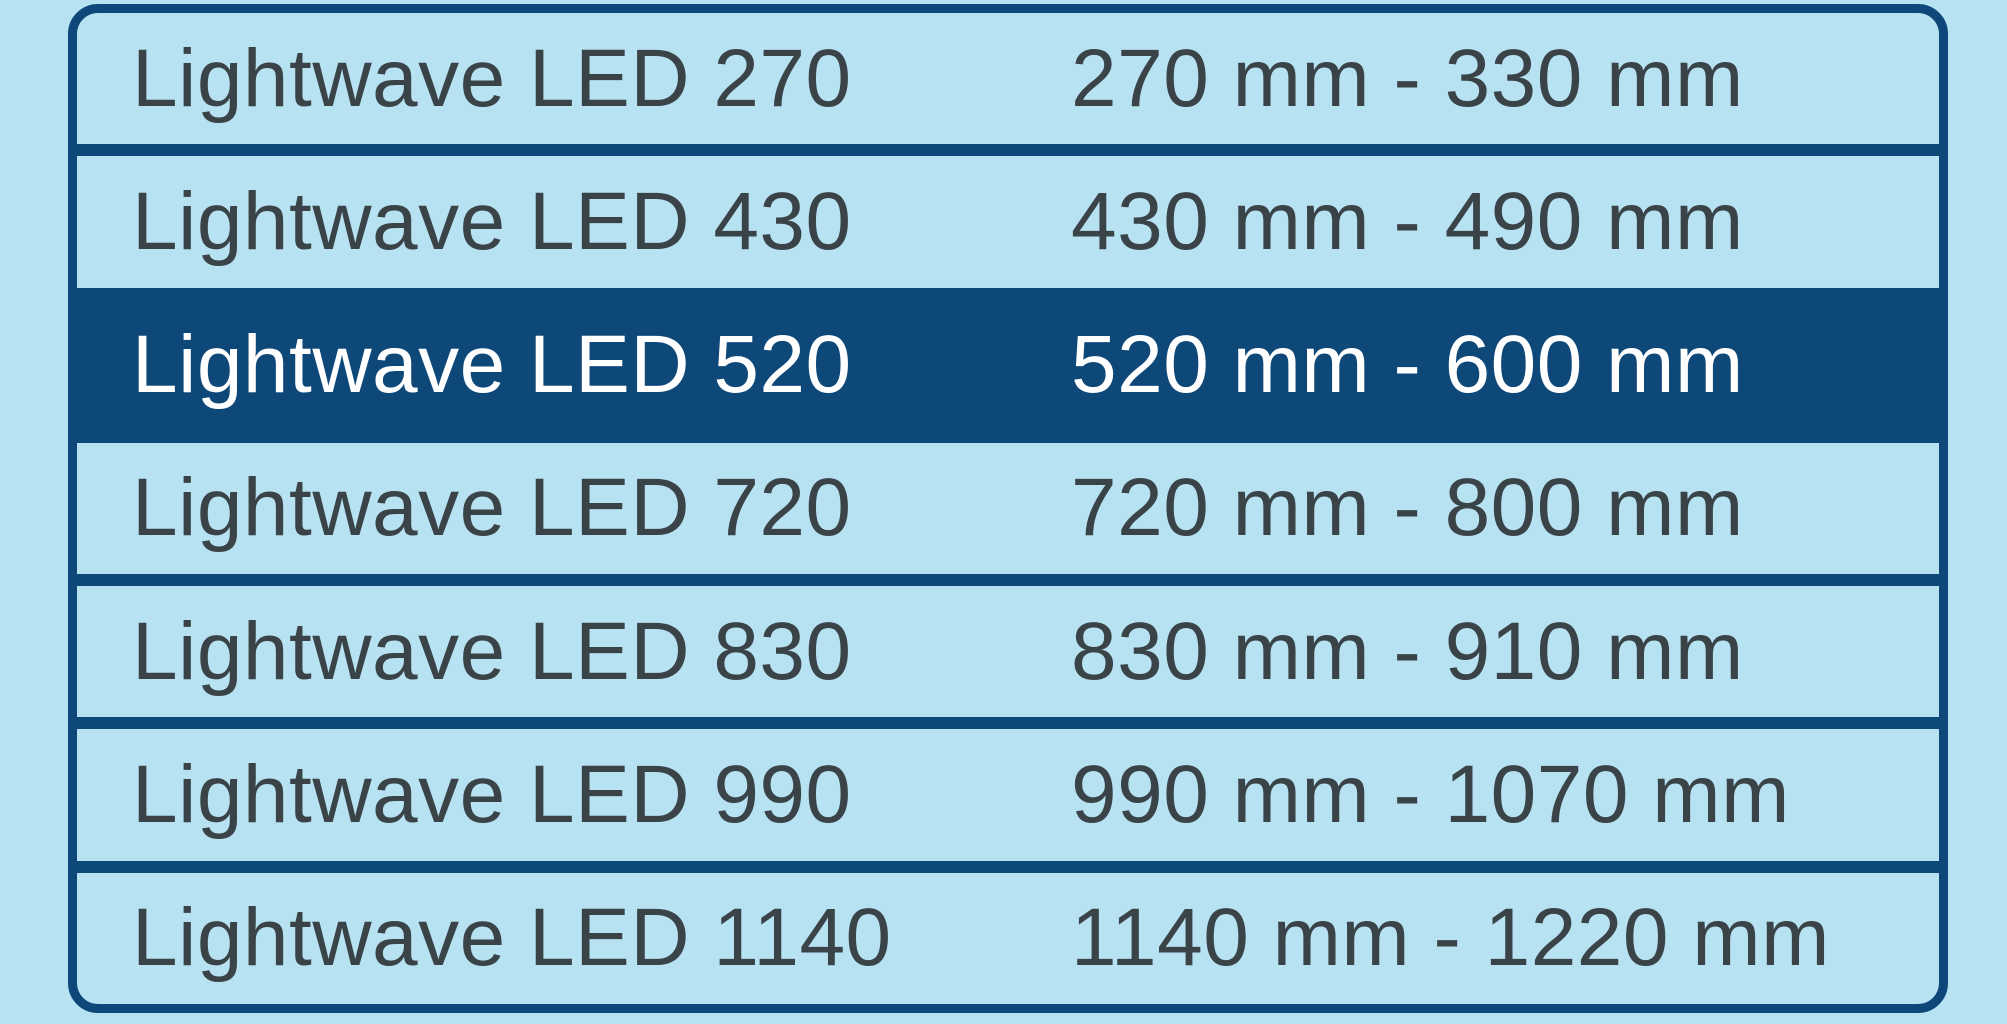 Image resolution: width=2007 pixels, height=1024 pixels. I want to click on size-range-label: 990 mm - 1070 mm, so click(1430, 795).